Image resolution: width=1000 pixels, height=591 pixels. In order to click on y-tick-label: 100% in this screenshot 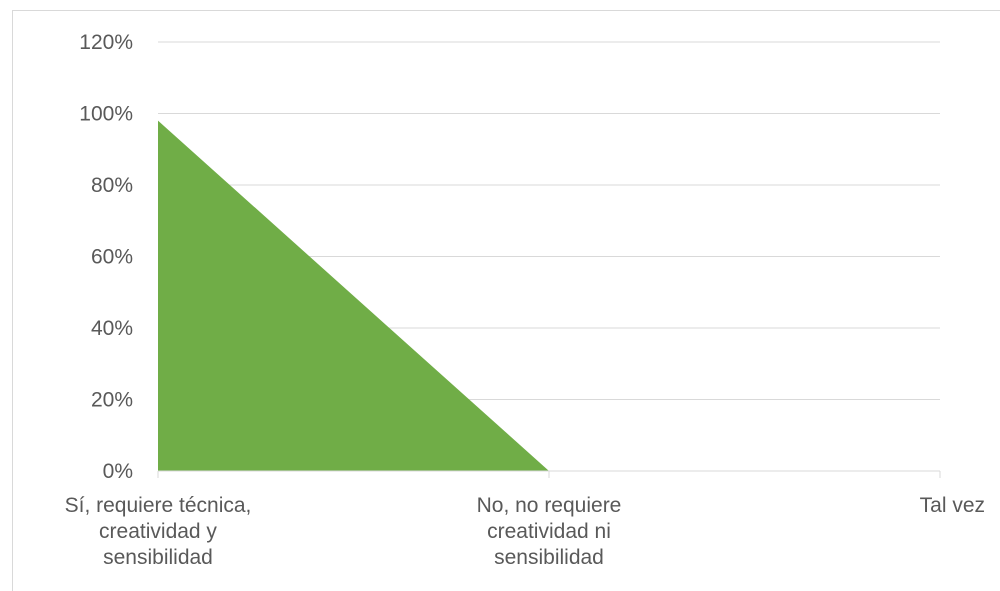, I will do `click(106, 114)`.